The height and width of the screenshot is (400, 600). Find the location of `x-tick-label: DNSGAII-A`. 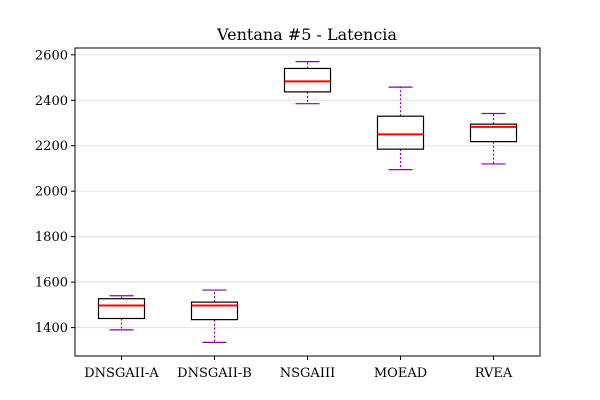

x-tick-label: DNSGAII-A is located at coordinates (121, 373).